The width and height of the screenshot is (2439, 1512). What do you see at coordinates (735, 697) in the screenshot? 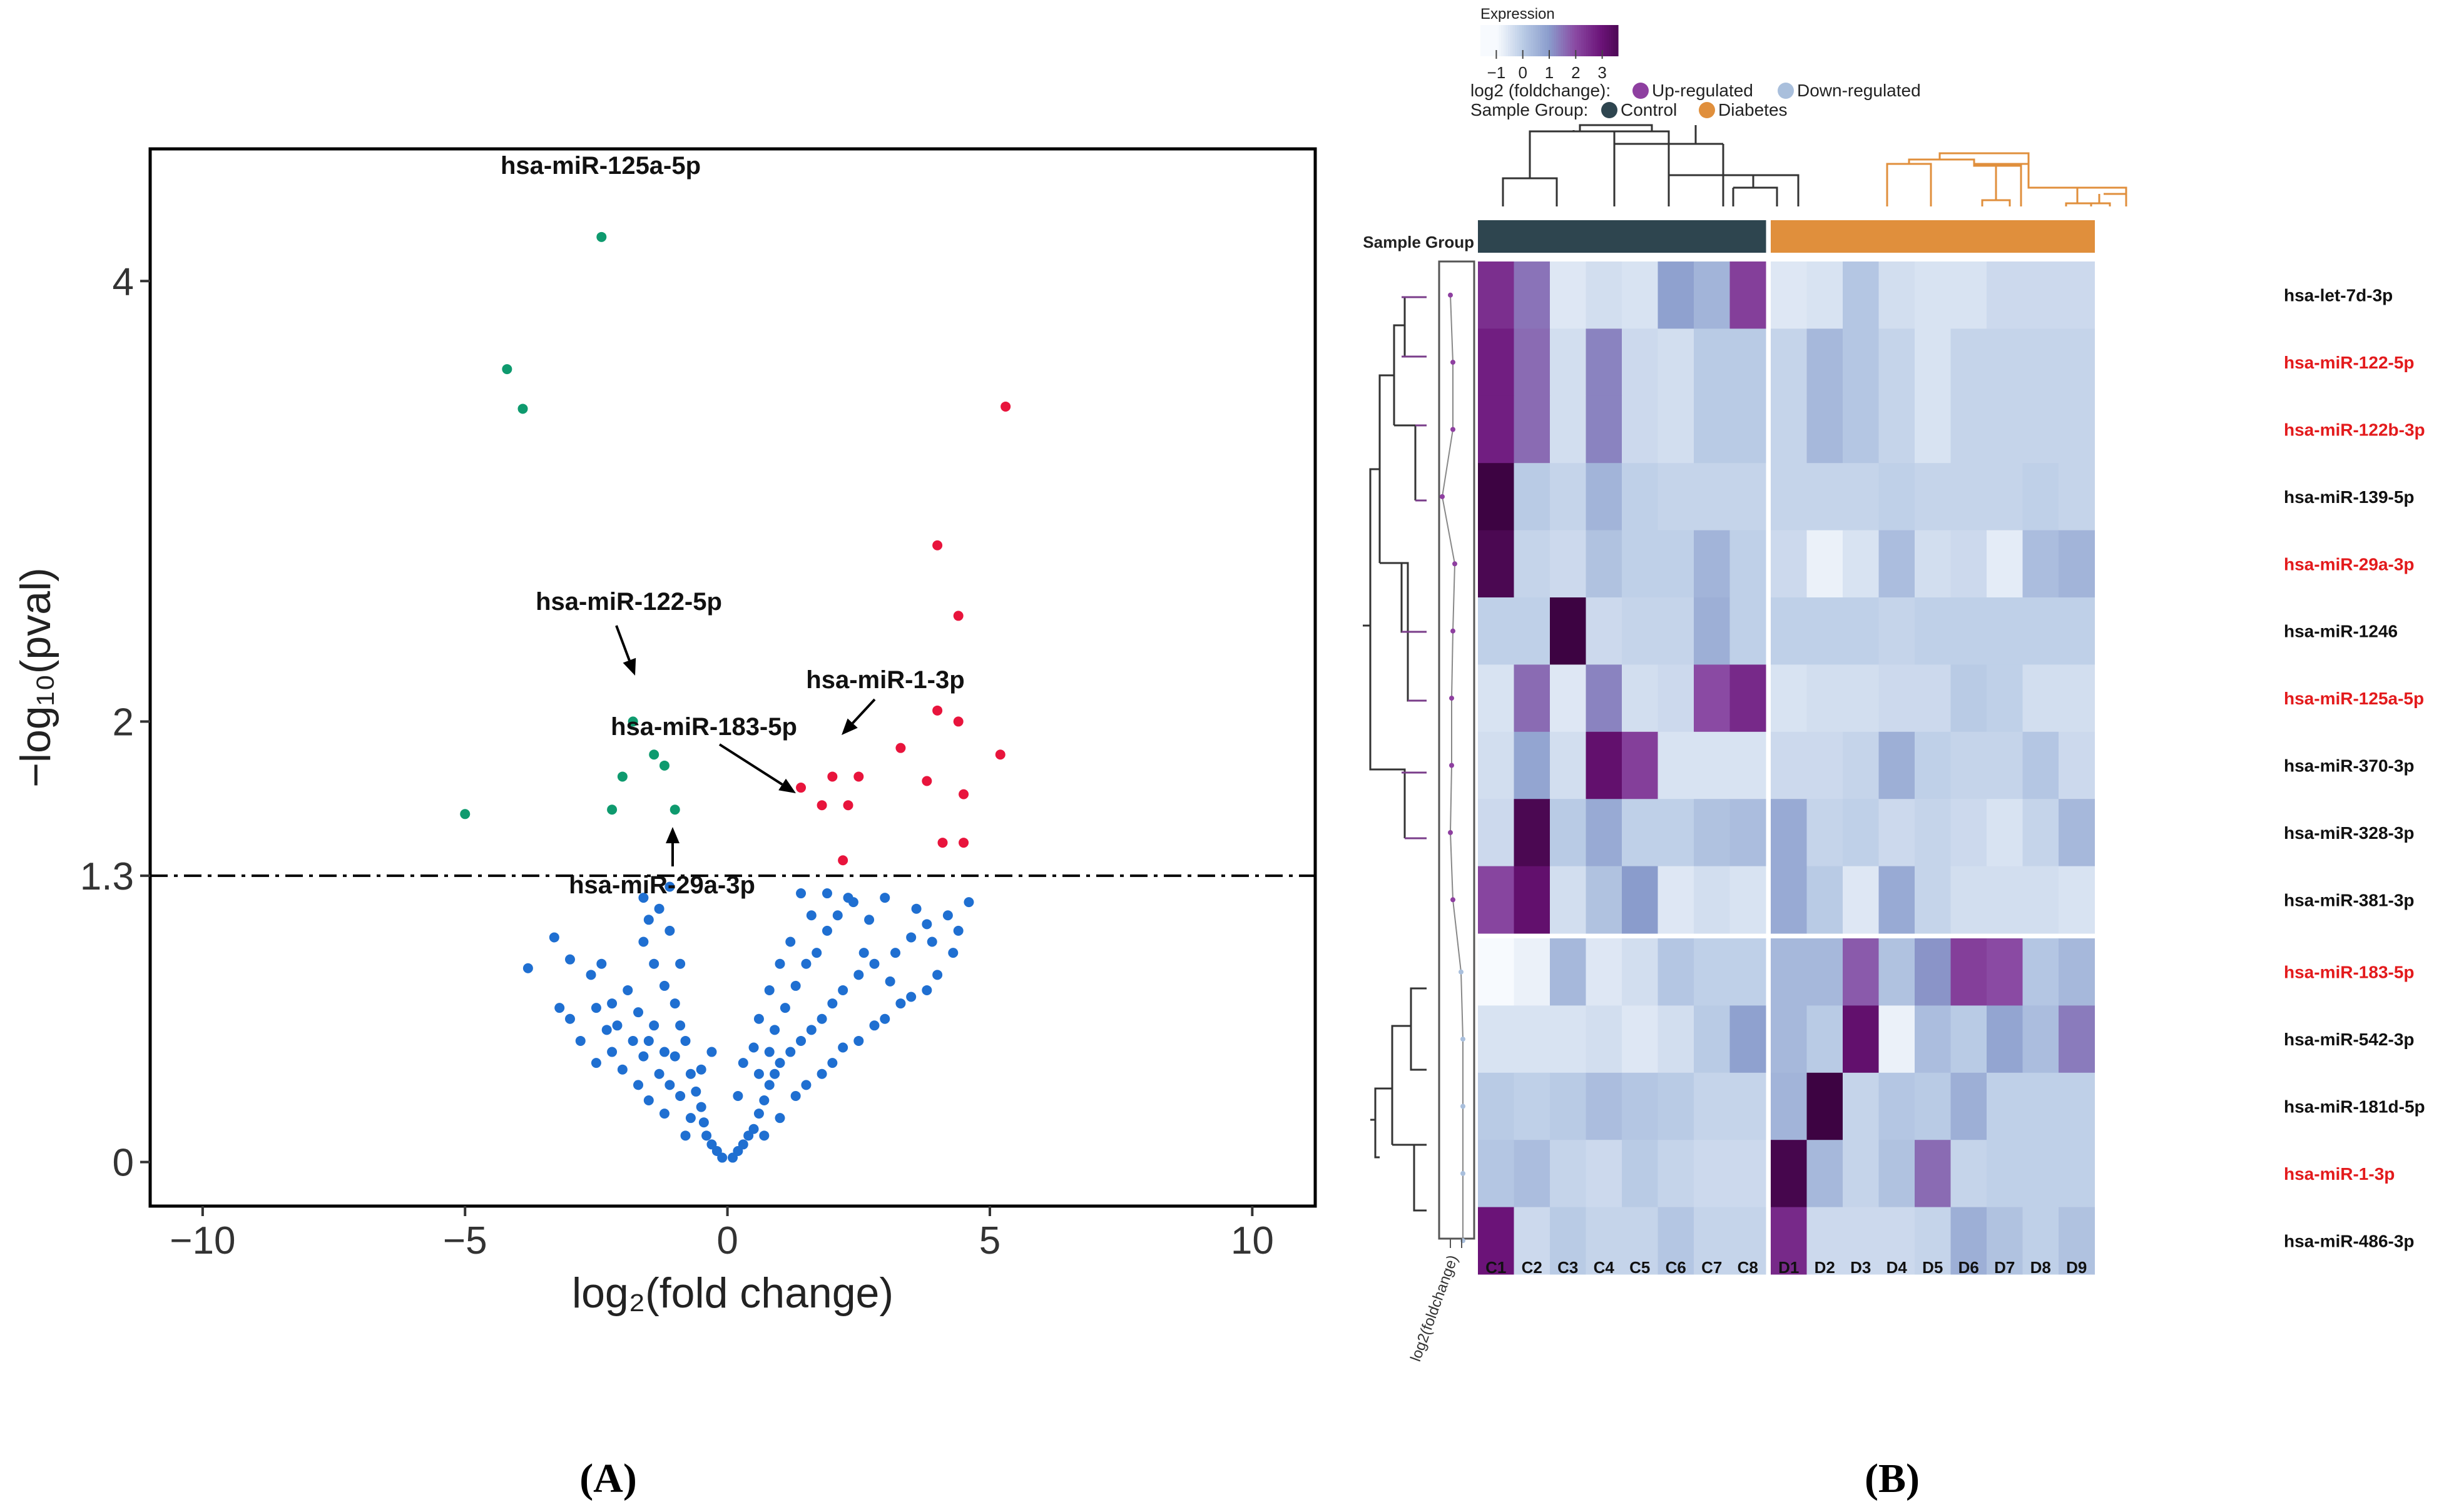
I see `volcano-points` at bounding box center [735, 697].